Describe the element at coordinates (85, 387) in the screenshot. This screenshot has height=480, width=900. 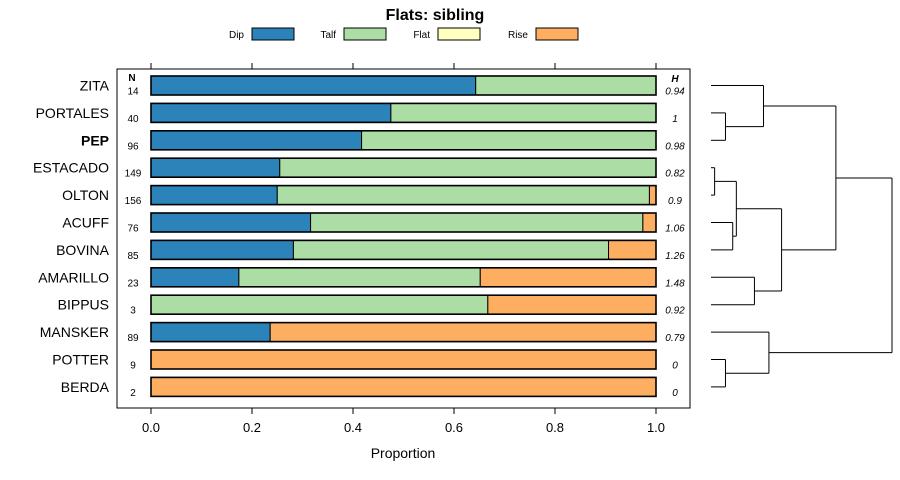
I see `row-label: BERDA` at that location.